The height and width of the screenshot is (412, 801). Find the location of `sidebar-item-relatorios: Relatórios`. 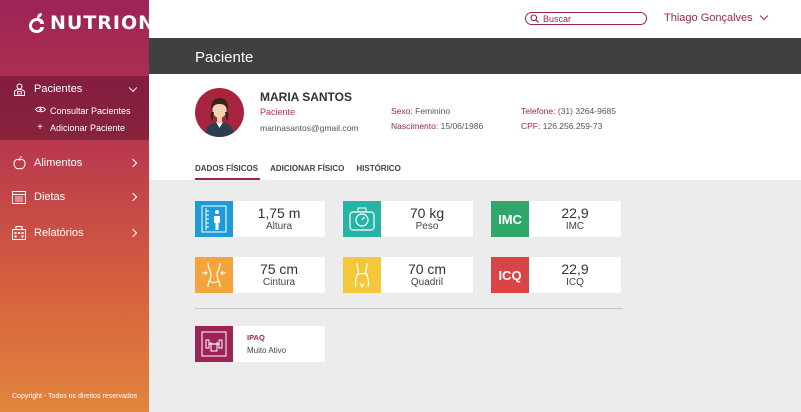

sidebar-item-relatorios: Relatórios is located at coordinates (74, 233).